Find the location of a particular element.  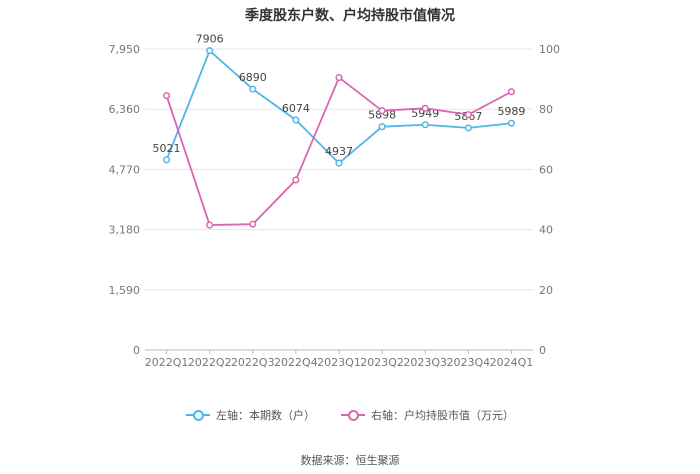

data-label: 6890 is located at coordinates (253, 77).